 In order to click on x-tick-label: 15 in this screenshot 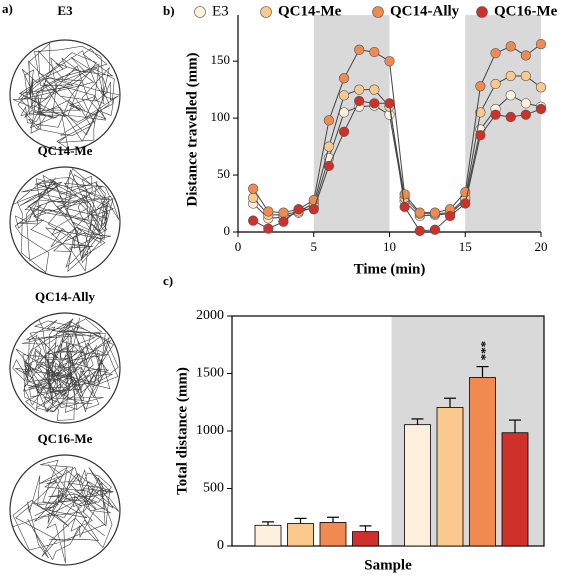, I will do `click(465, 246)`.